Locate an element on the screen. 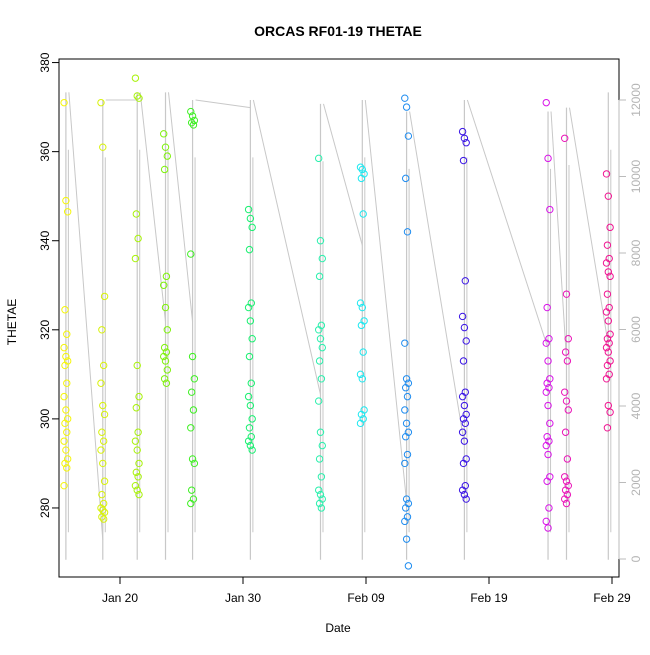 The height and width of the screenshot is (655, 650). y-tick-label: 300 is located at coordinates (45, 419).